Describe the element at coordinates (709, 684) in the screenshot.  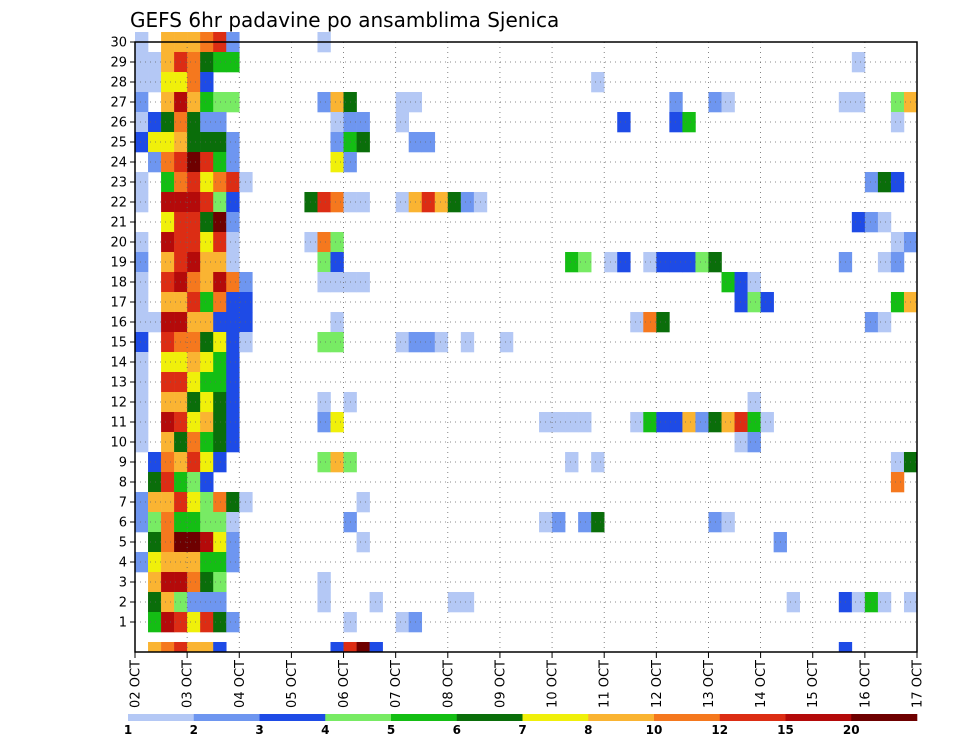
I see `x-tick-label: 13 OCT` at that location.